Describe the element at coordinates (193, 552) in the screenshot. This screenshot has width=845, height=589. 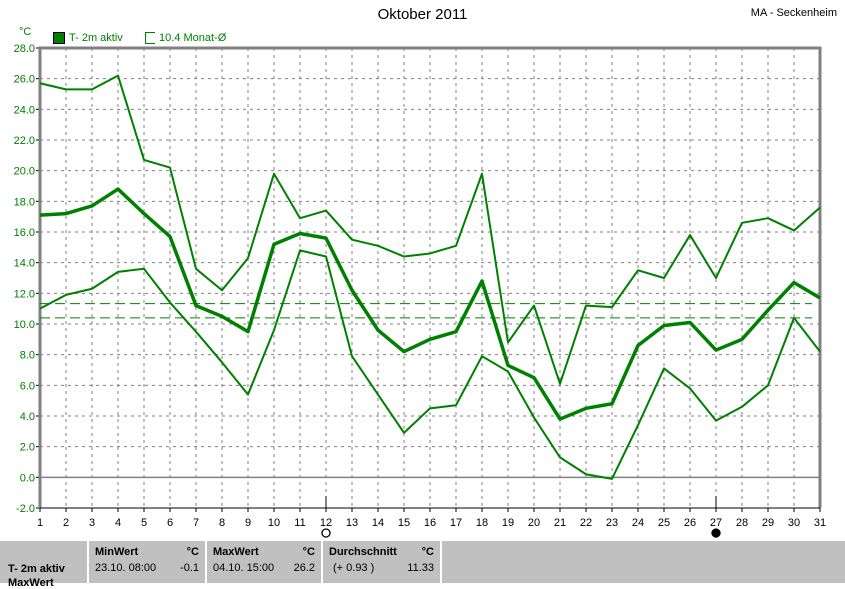
I see `min-unit: °C` at that location.